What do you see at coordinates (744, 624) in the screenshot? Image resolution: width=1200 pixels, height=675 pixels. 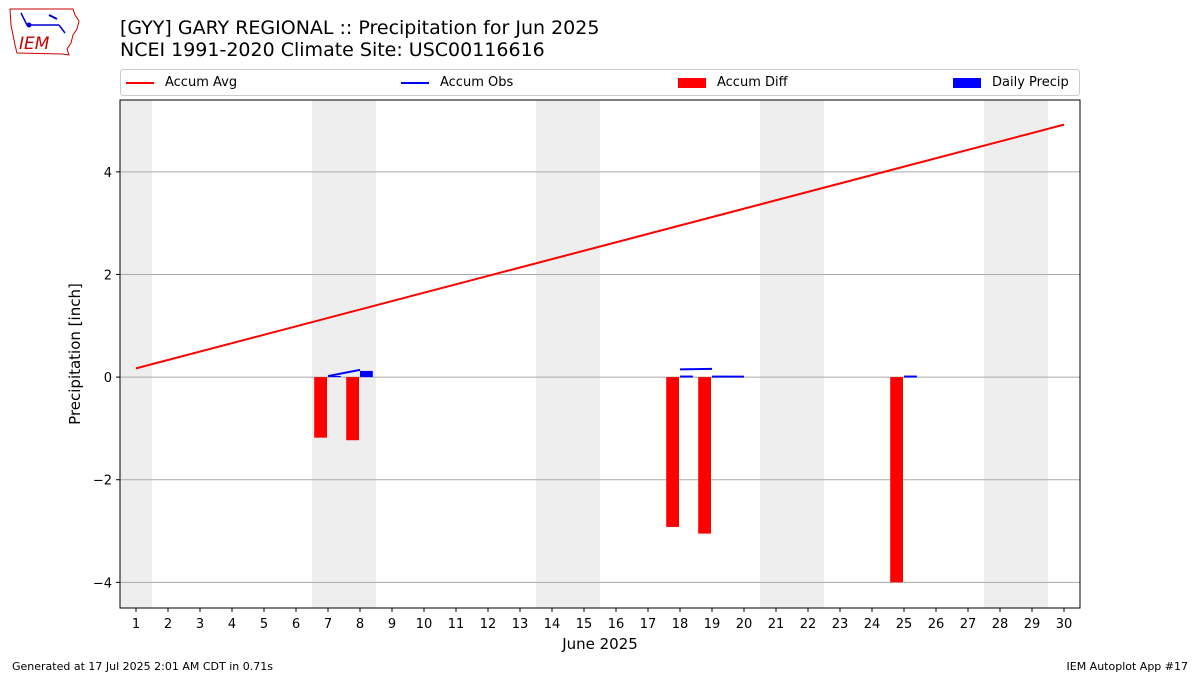 I see `x-tick-label-20: 20` at bounding box center [744, 624].